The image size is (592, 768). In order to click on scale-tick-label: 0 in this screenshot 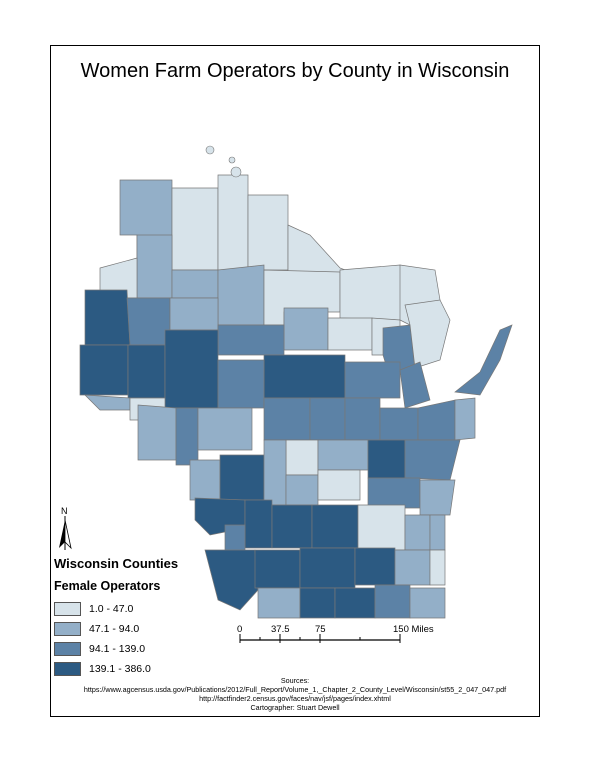, I will do `click(240, 629)`.